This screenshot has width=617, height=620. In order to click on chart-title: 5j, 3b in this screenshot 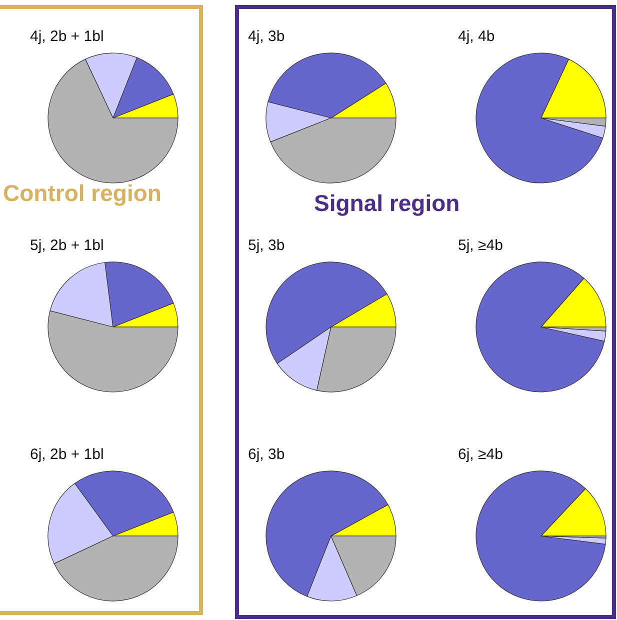, I will do `click(266, 245)`.